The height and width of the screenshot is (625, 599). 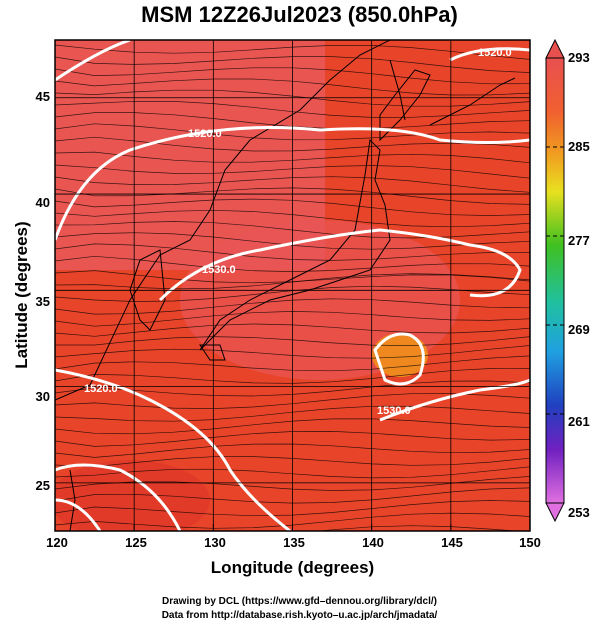 What do you see at coordinates (21, 295) in the screenshot?
I see `y-axis-label: Latitude (degrees)` at bounding box center [21, 295].